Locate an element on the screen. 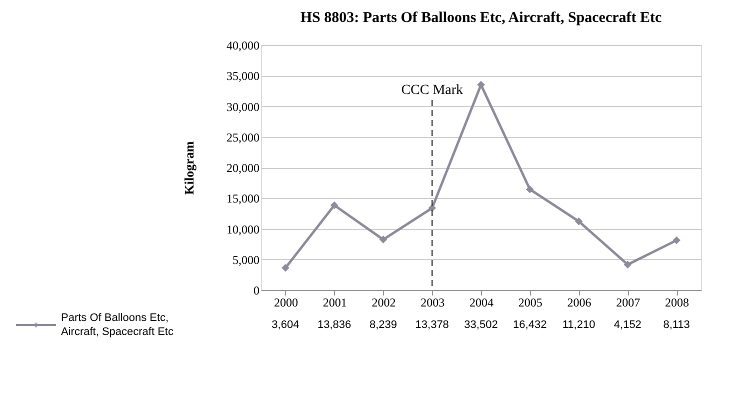 This screenshot has height=417, width=729. text: 11,210 is located at coordinates (579, 325).